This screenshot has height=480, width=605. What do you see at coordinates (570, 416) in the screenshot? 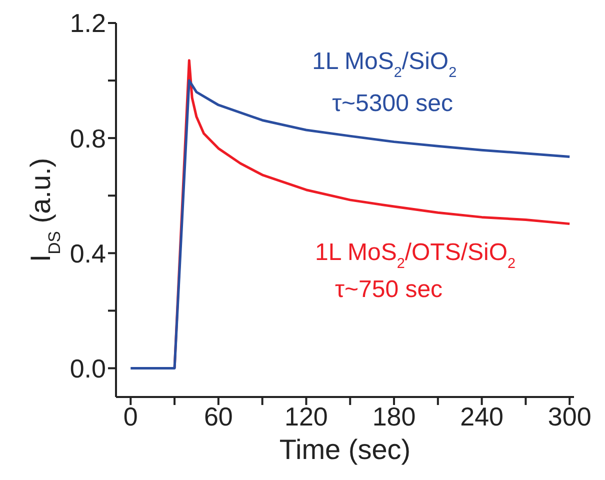
I see `x-tick-label: 300` at bounding box center [570, 416].